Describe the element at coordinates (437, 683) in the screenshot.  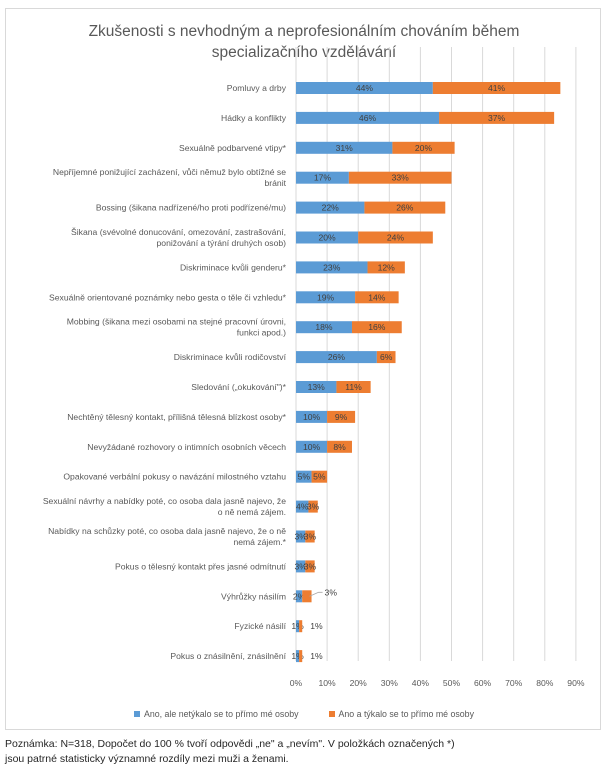
I see `x-axis-ticks: 0% 10% 20% 30% 40% 50% 60% 70% 80% 90%` at that location.